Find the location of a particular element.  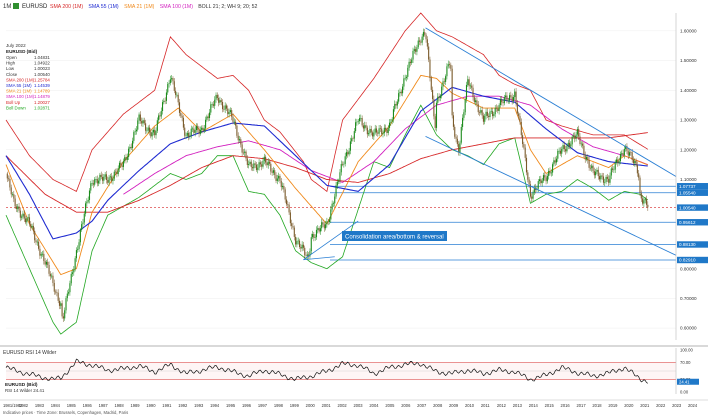

price-tag-label: 0.95612 is located at coordinates (687, 222).